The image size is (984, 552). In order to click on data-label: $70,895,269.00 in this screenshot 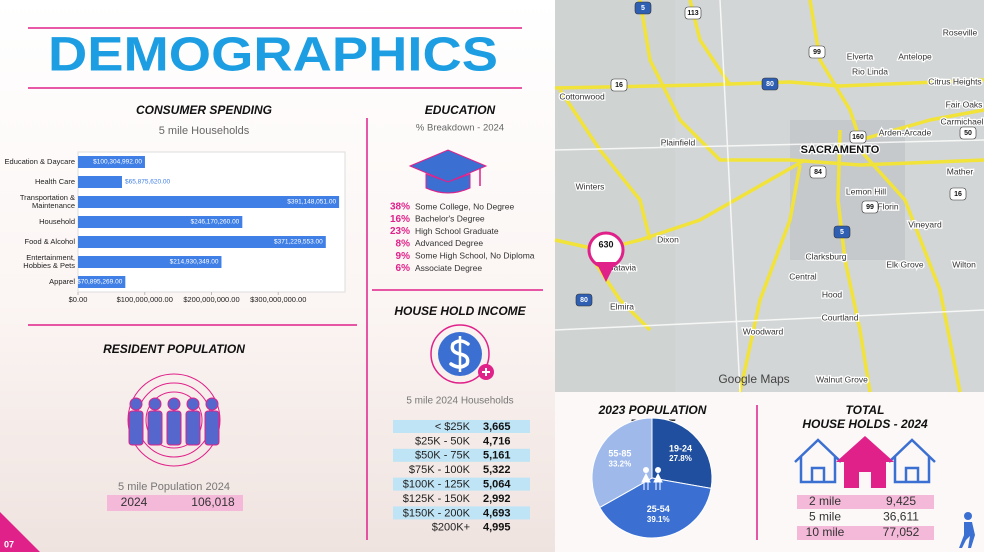, I will do `click(100, 282)`.